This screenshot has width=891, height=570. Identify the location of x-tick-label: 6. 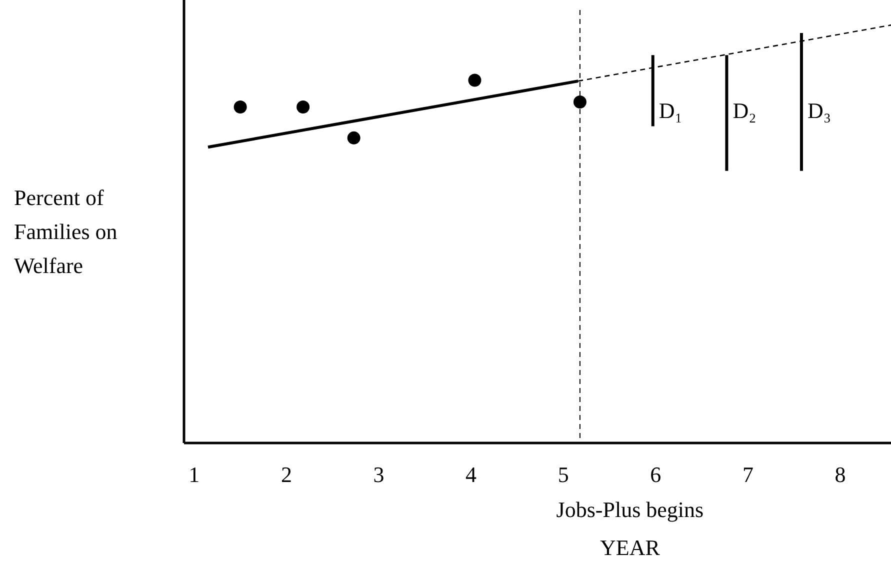
(656, 474).